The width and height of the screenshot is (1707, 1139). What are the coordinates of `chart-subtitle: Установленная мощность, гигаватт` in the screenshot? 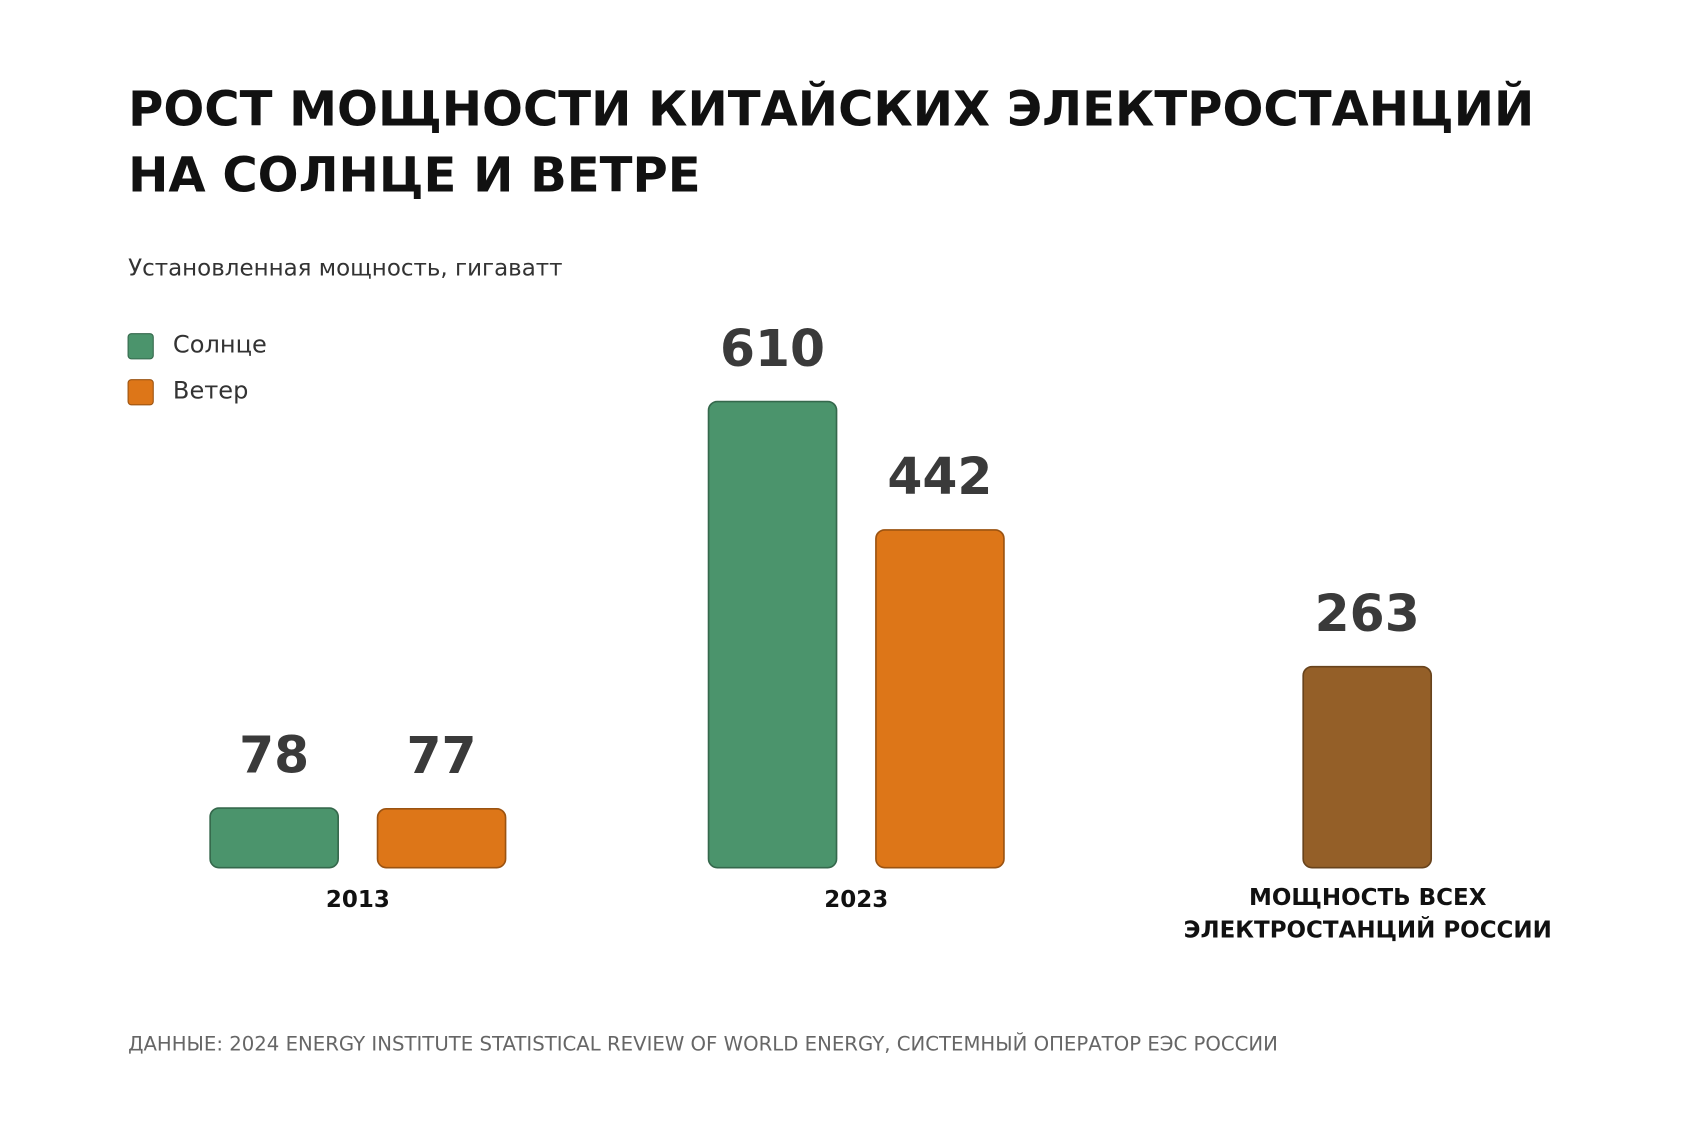 It's located at (345, 269).